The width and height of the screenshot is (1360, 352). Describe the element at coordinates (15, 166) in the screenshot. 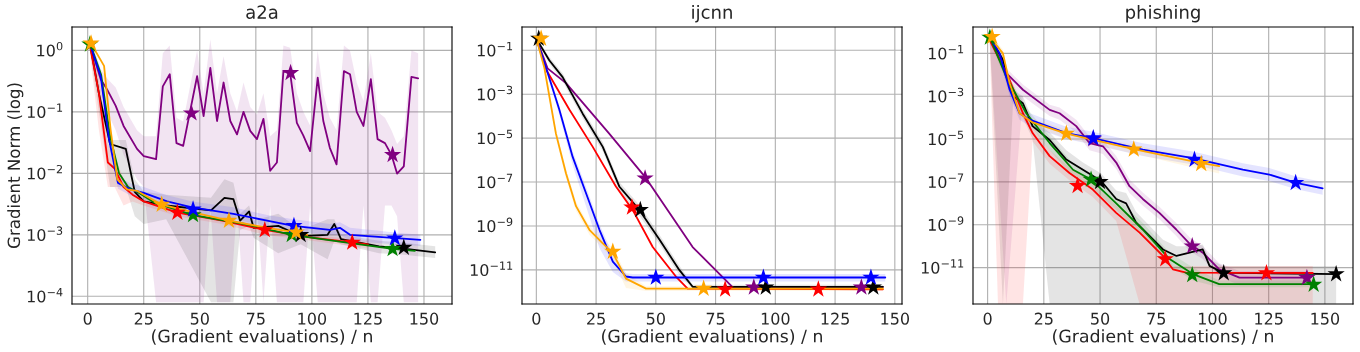

I see `y-axis-title: Gradient Norm (log)` at that location.